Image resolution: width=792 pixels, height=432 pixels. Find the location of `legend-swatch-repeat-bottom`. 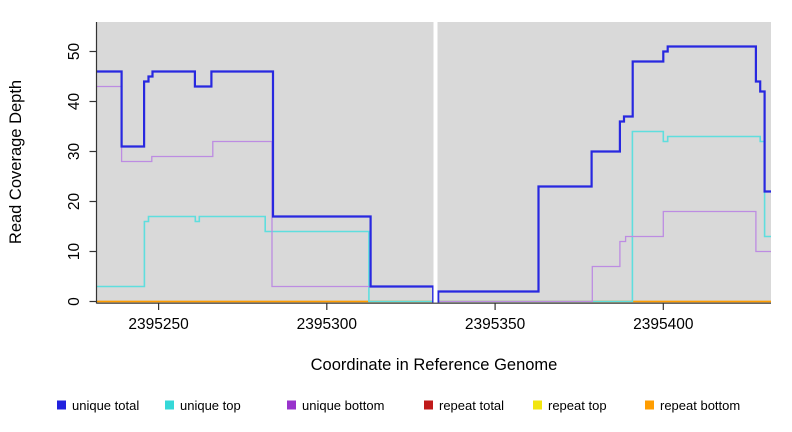

legend-swatch-repeat-bottom is located at coordinates (649, 405).